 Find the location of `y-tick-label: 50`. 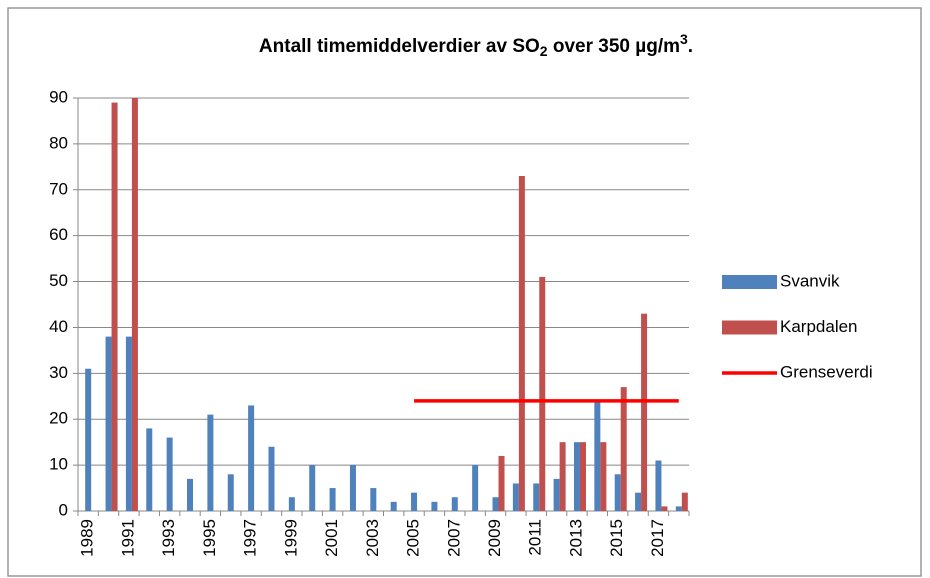

y-tick-label: 50 is located at coordinates (58, 280).